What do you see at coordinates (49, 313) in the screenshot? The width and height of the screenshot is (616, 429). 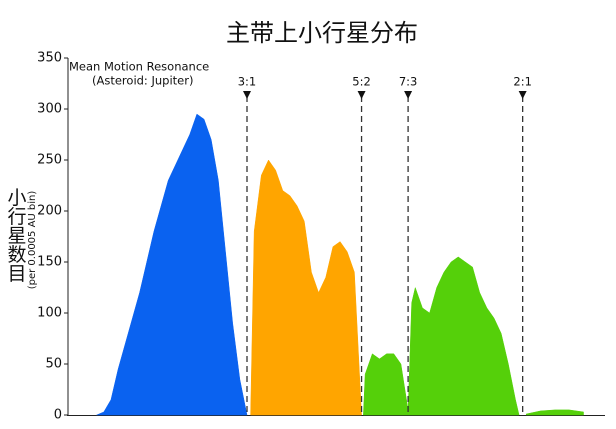 I see `y-tick-label: 100` at bounding box center [49, 313].